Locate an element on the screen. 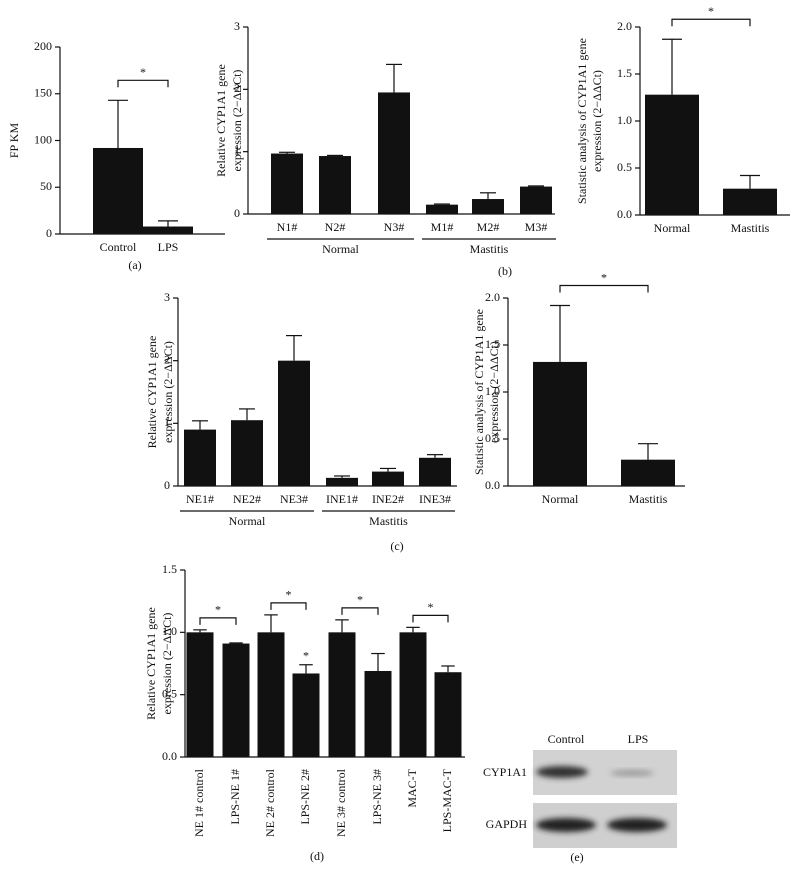 This screenshot has height=890, width=795. panel-label: (e) is located at coordinates (576, 857).